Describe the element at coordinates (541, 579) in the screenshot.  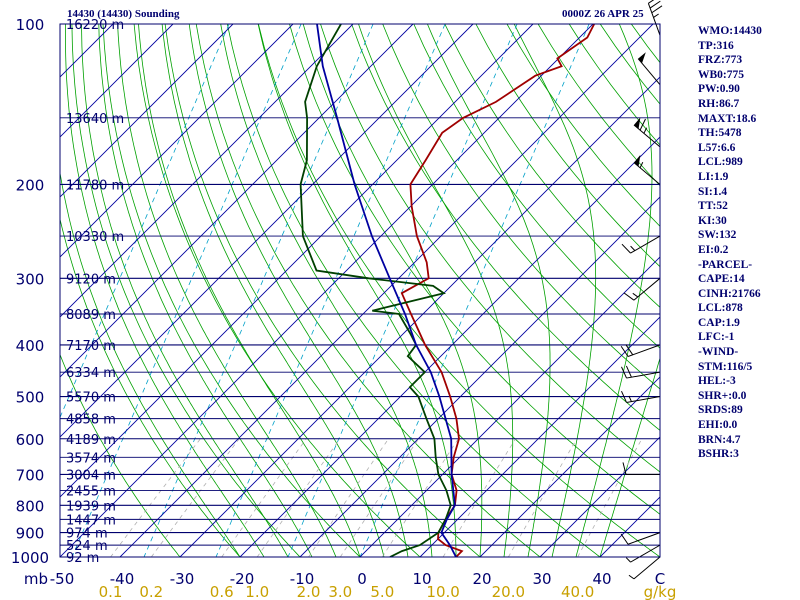
I see `temperature-tick-label: 30` at that location.